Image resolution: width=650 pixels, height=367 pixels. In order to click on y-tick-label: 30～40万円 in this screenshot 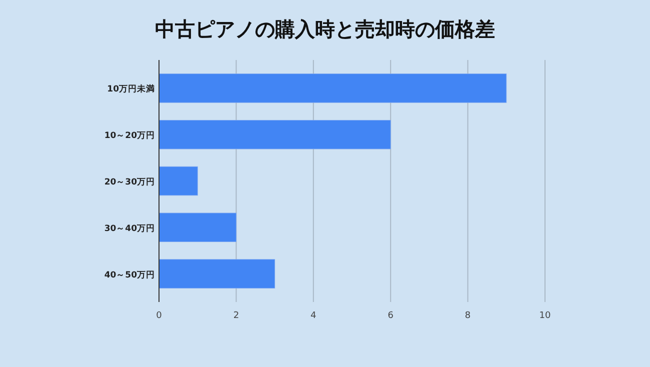, I will do `click(129, 228)`.